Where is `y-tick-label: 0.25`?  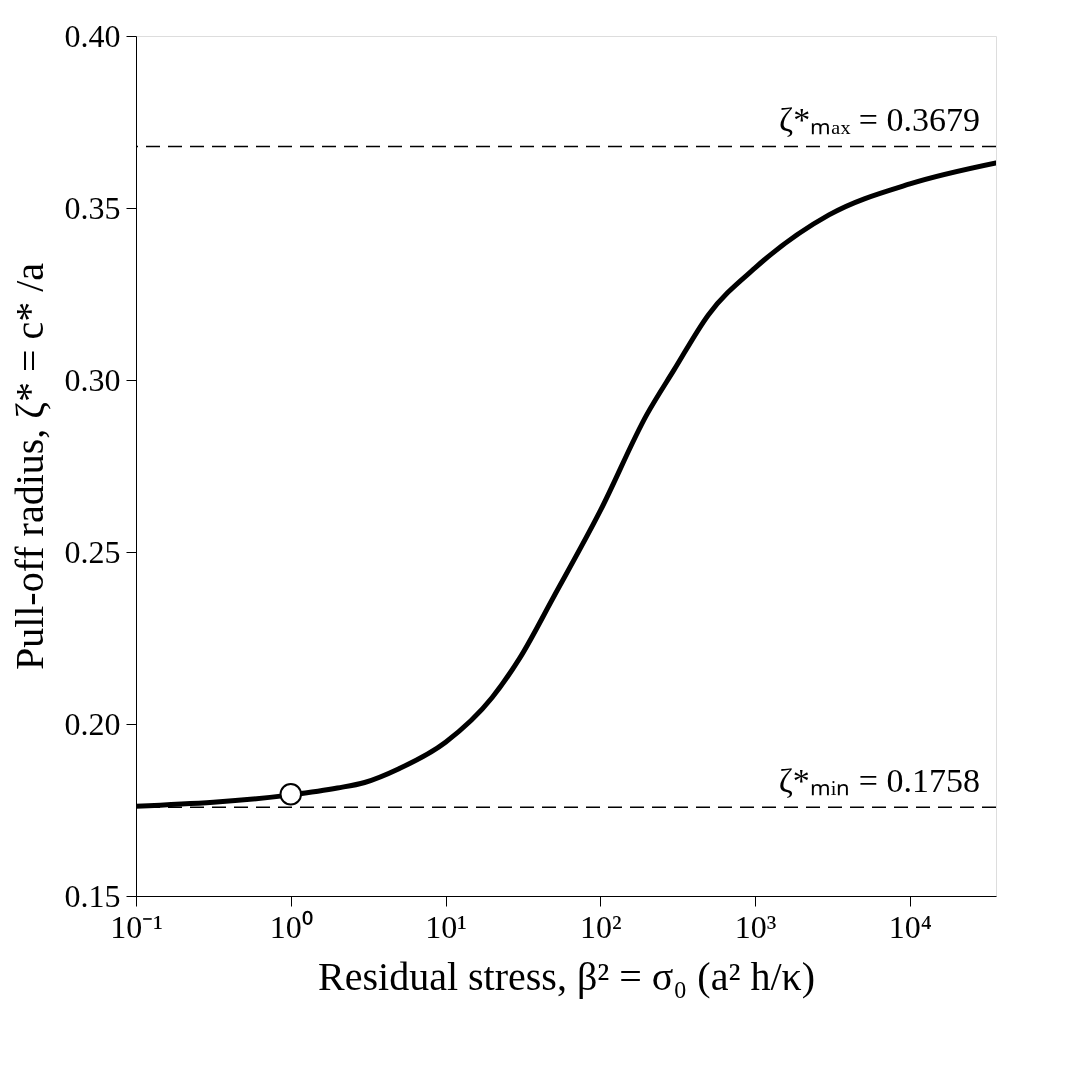 y-tick-label: 0.25 is located at coordinates (92, 551).